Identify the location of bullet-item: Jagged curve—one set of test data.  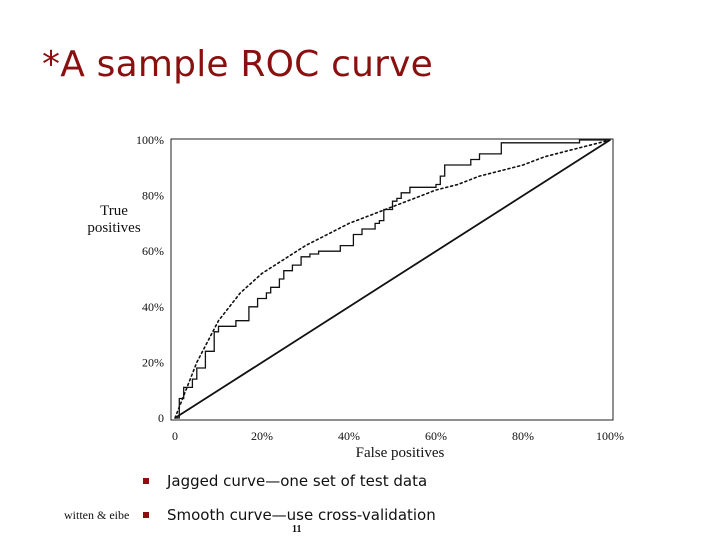
(289, 481).